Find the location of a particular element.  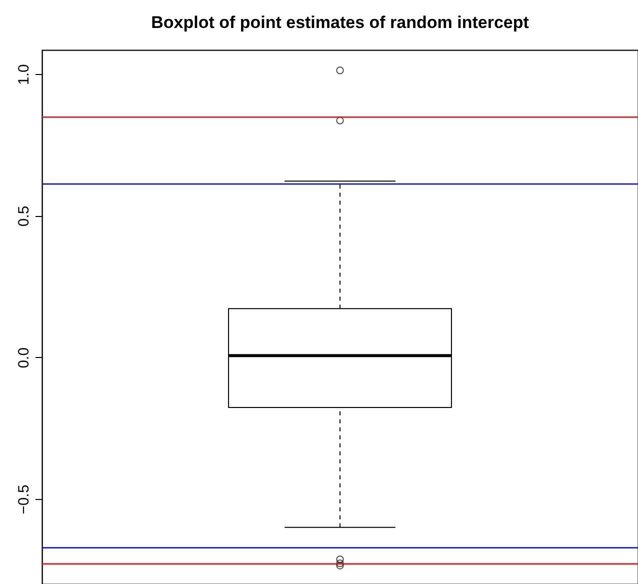

chart-title: Boxplot of point estimates of random intercept is located at coordinates (340, 22).